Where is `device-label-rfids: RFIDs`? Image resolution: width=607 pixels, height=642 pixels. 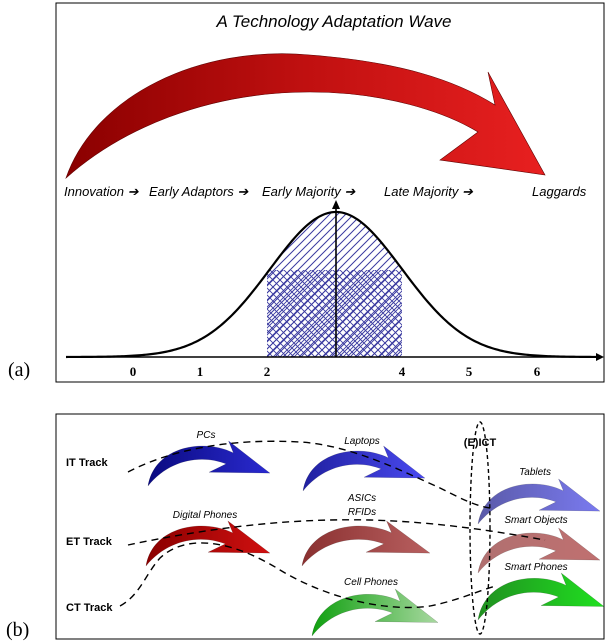 device-label-rfids: RFIDs is located at coordinates (362, 512).